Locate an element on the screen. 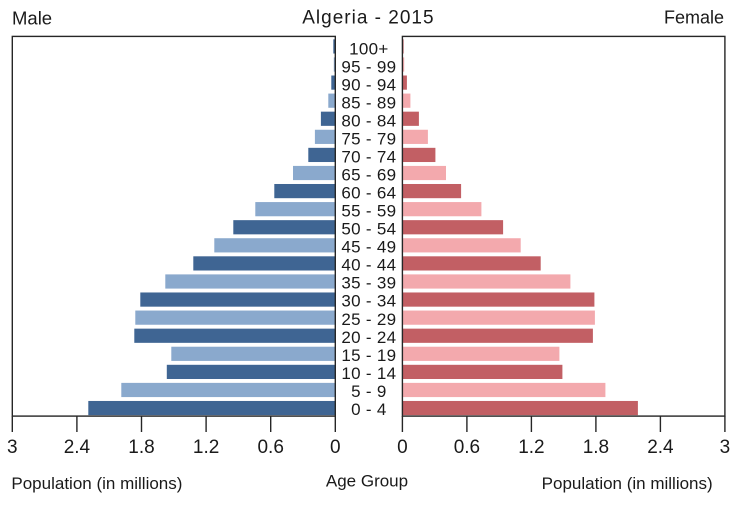 The width and height of the screenshot is (735, 512). svg-text: Algeria - 2015 is located at coordinates (368, 18).